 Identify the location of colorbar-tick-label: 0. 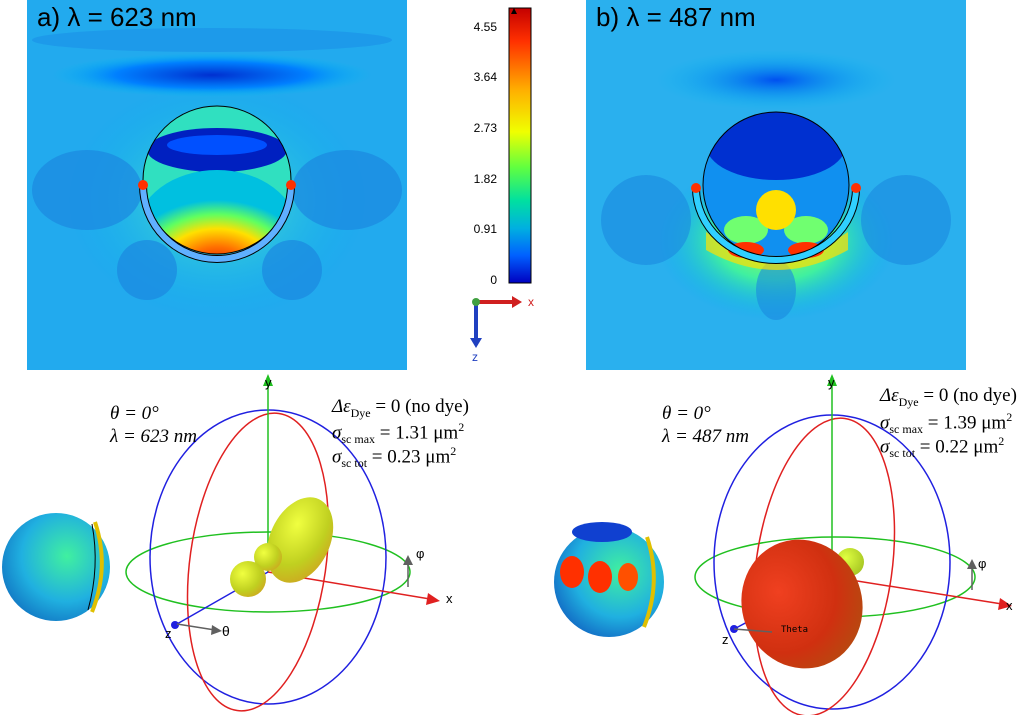
(493, 280).